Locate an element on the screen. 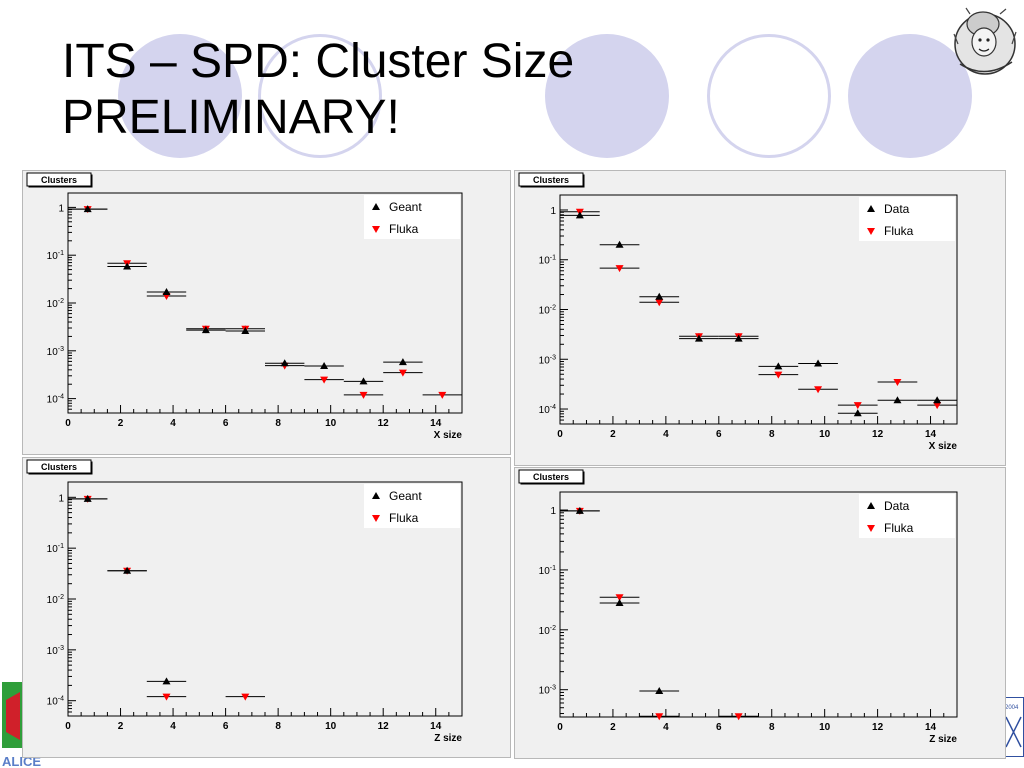 This screenshot has width=1024, height=768. slide-title: ITS – SPD: Cluster Size PRELIMINARY! is located at coordinates (318, 90).